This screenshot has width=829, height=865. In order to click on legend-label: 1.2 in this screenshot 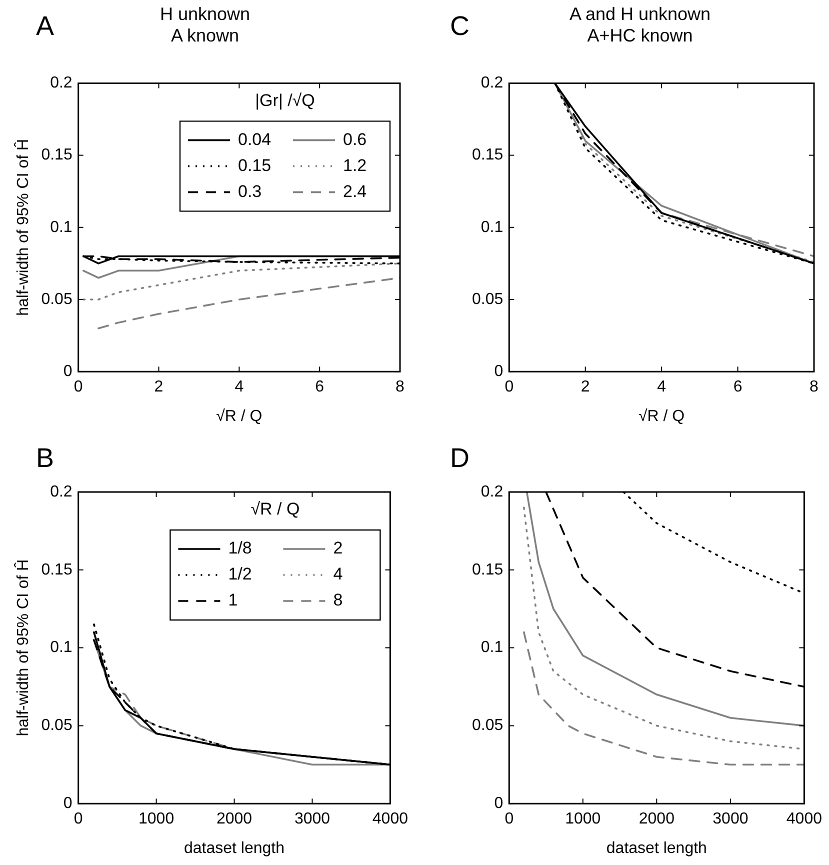, I will do `click(355, 165)`.